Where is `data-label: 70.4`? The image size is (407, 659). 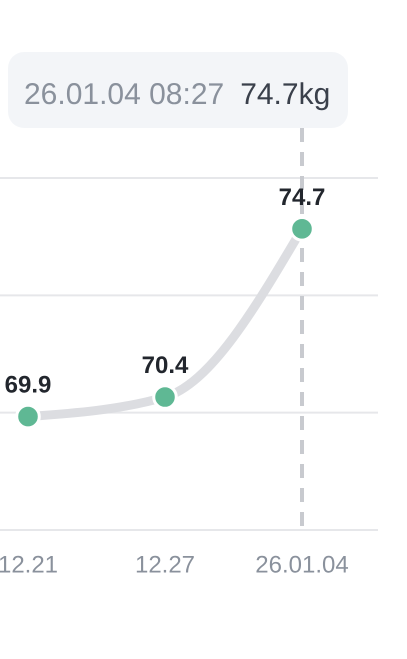
data-label: 70.4 is located at coordinates (166, 366).